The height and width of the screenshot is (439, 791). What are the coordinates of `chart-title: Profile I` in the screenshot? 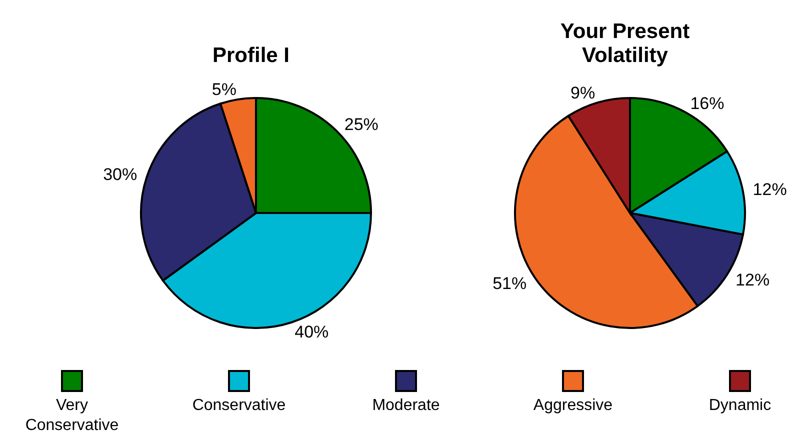 It's located at (251, 55).